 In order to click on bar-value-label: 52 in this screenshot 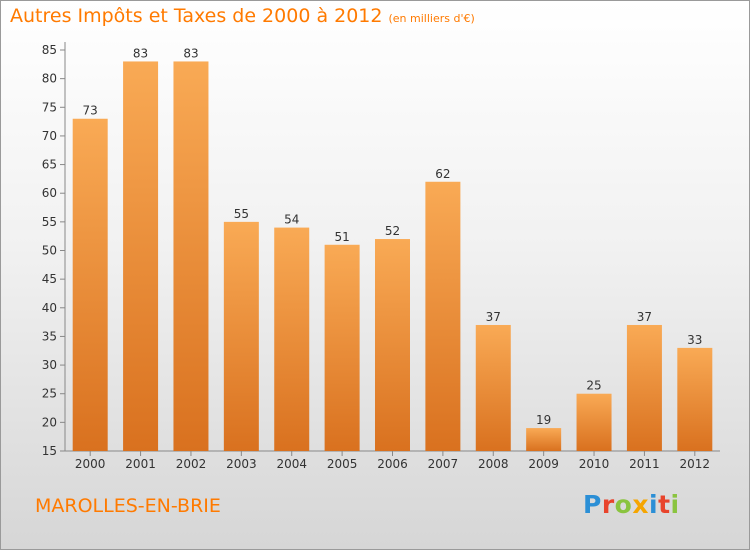, I will do `click(392, 231)`.